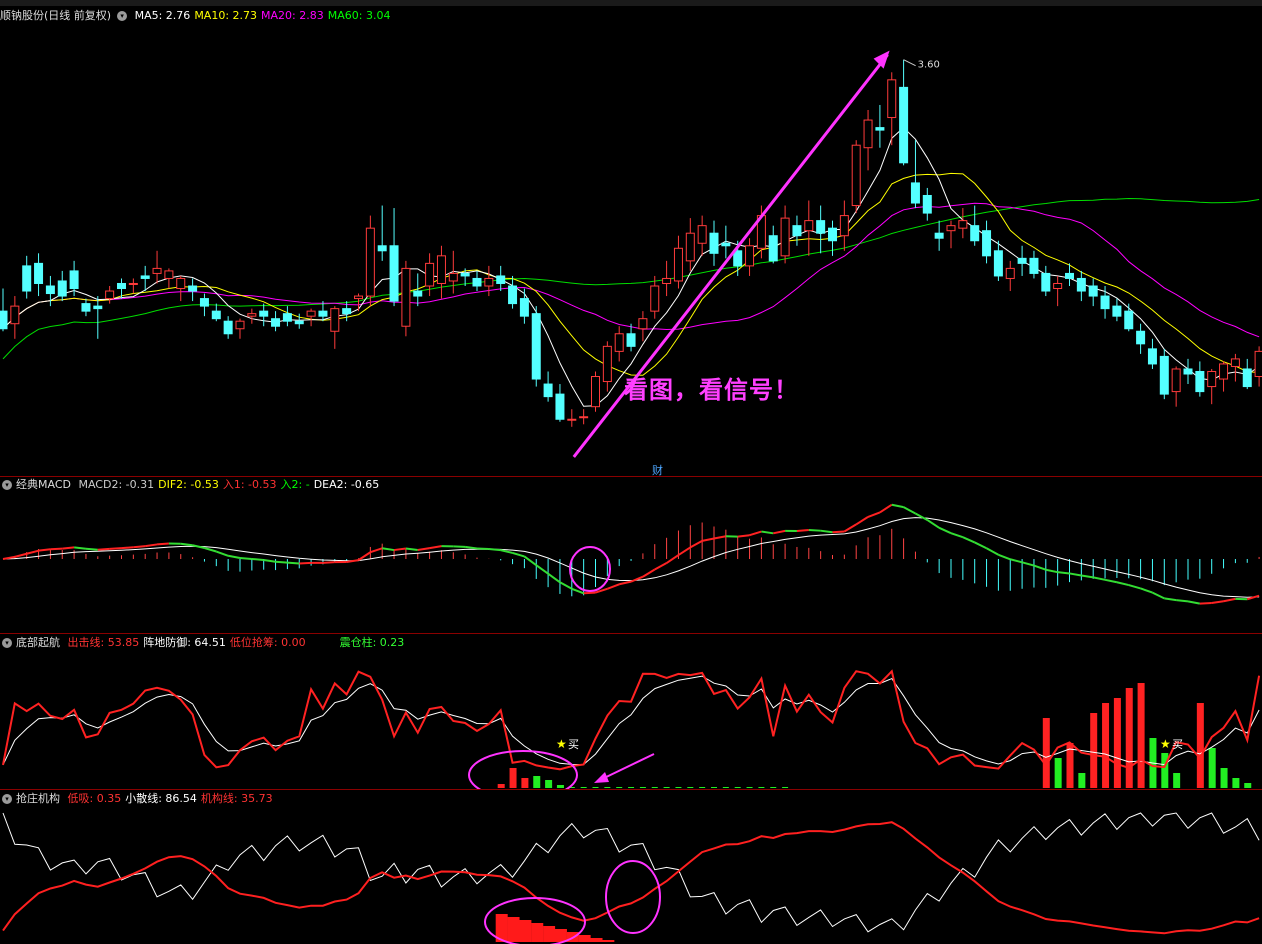 The image size is (1262, 944). What do you see at coordinates (344, 0) in the screenshot?
I see `period-tab: 更多` at bounding box center [344, 0].